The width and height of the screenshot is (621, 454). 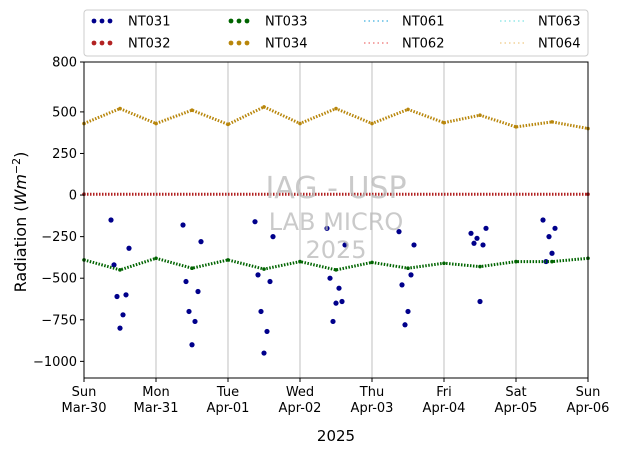 What do you see at coordinates (336, 222) in the screenshot?
I see `watermark-line: LAB MICRO` at bounding box center [336, 222].